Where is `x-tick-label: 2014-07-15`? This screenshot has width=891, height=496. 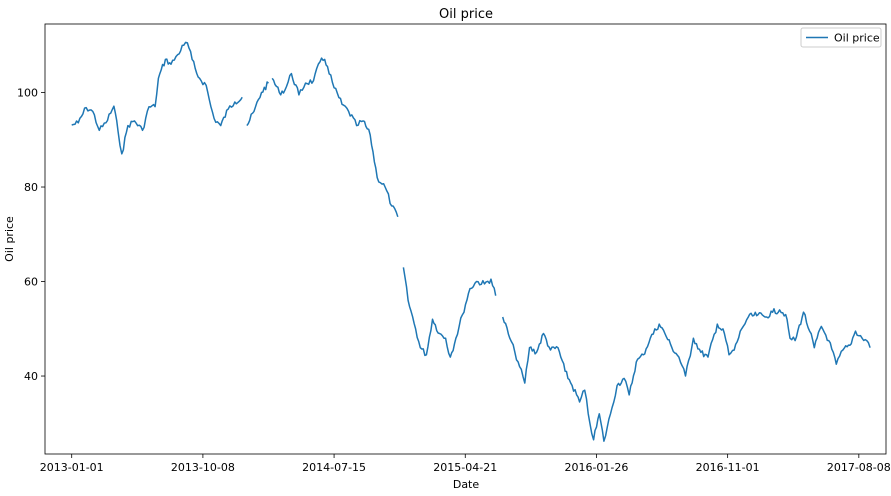
x-tick-label: 2014-07-15 is located at coordinates (334, 467).